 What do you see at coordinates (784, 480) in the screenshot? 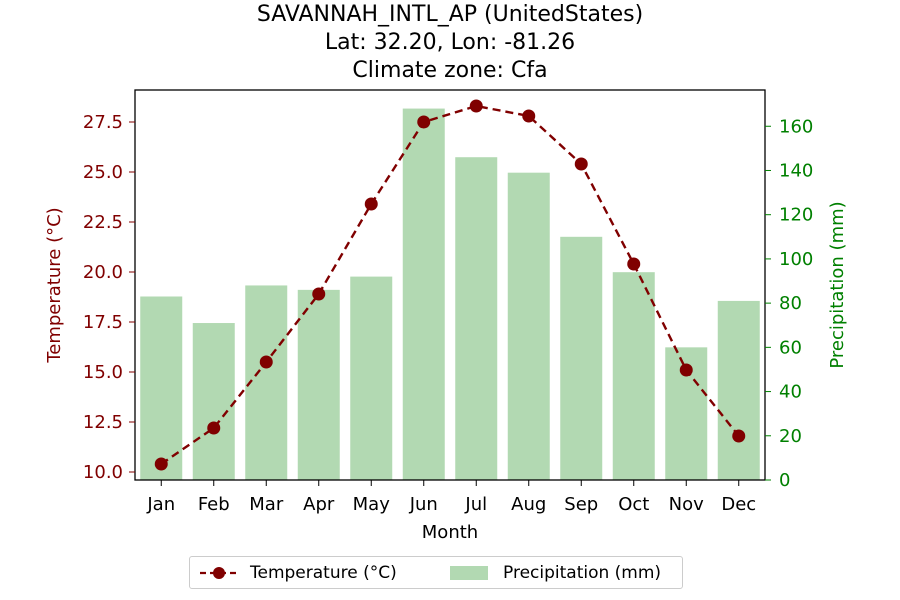
I see `right-tick-label: 0` at bounding box center [784, 480].